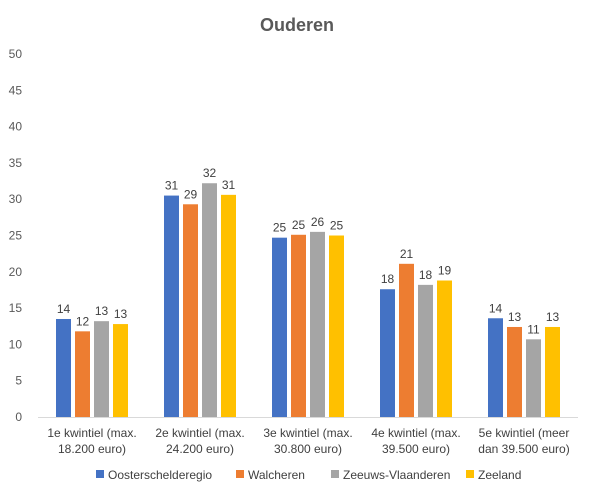 The height and width of the screenshot is (500, 594). Describe the element at coordinates (83, 321) in the screenshot. I see `data-label: 12` at that location.